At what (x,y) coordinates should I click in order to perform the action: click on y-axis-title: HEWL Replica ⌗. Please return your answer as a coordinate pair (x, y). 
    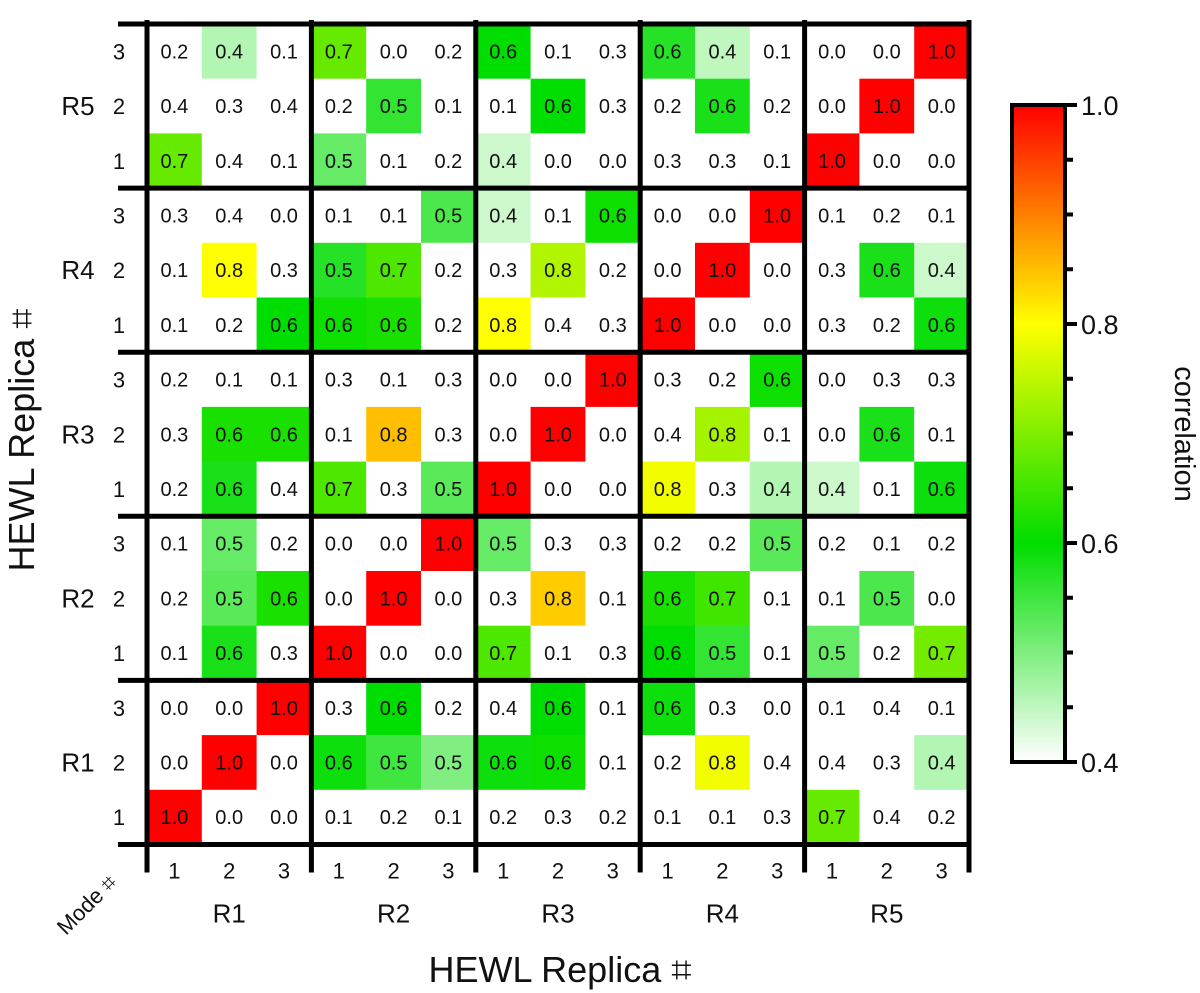
    Looking at the image, I should click on (21, 439).